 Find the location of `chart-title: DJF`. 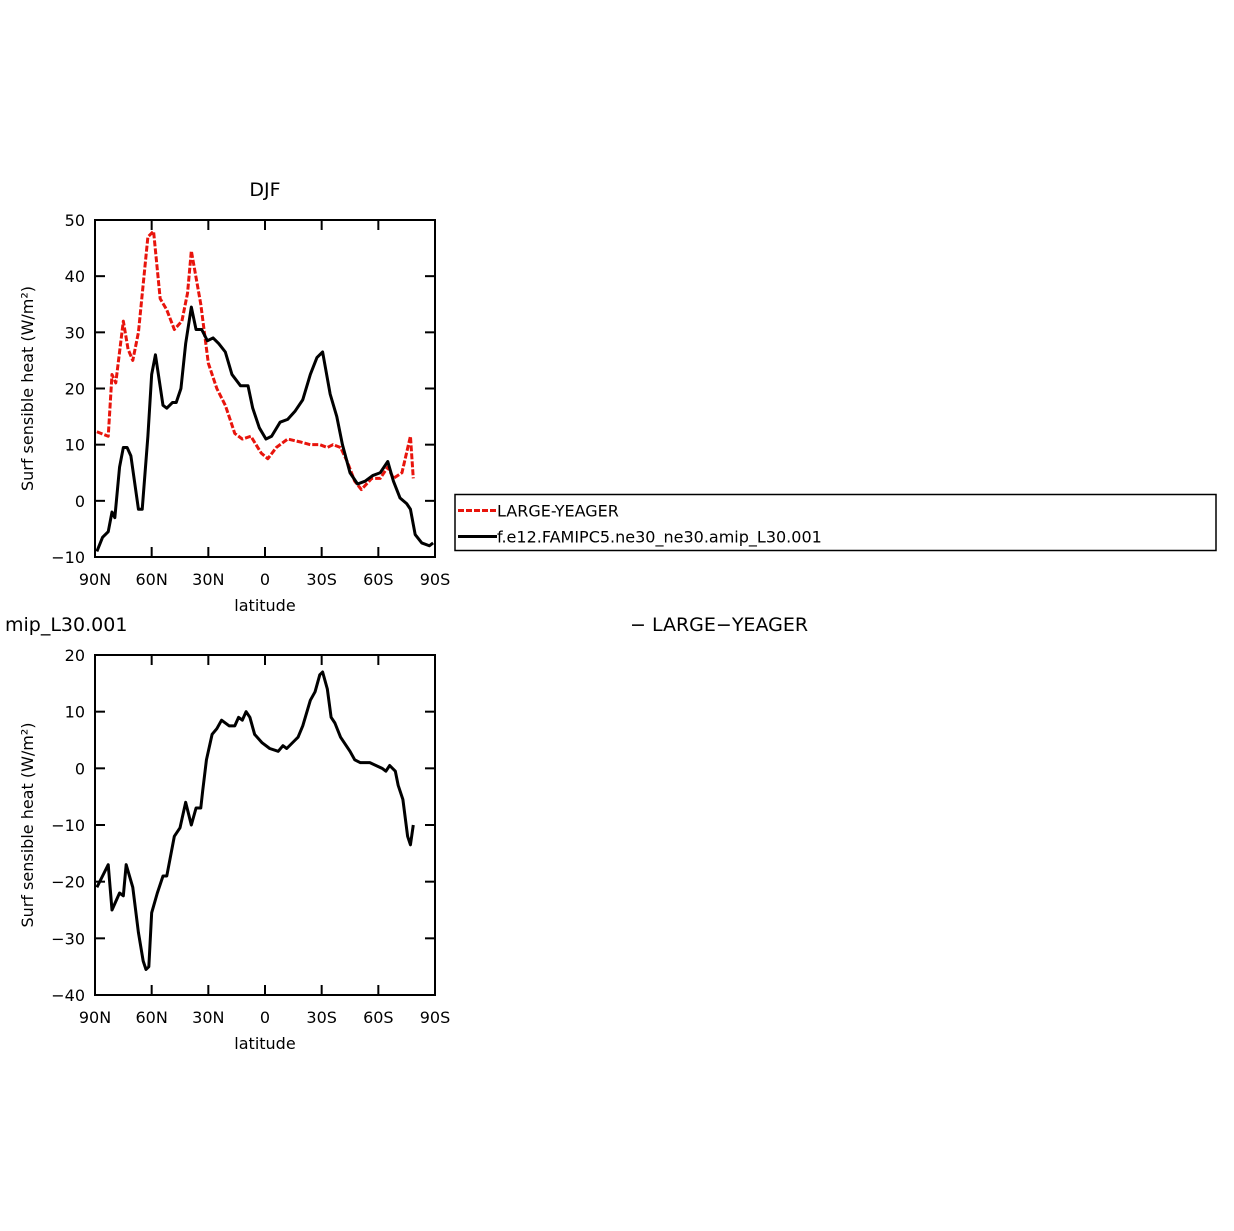

chart-title: DJF is located at coordinates (264, 190).